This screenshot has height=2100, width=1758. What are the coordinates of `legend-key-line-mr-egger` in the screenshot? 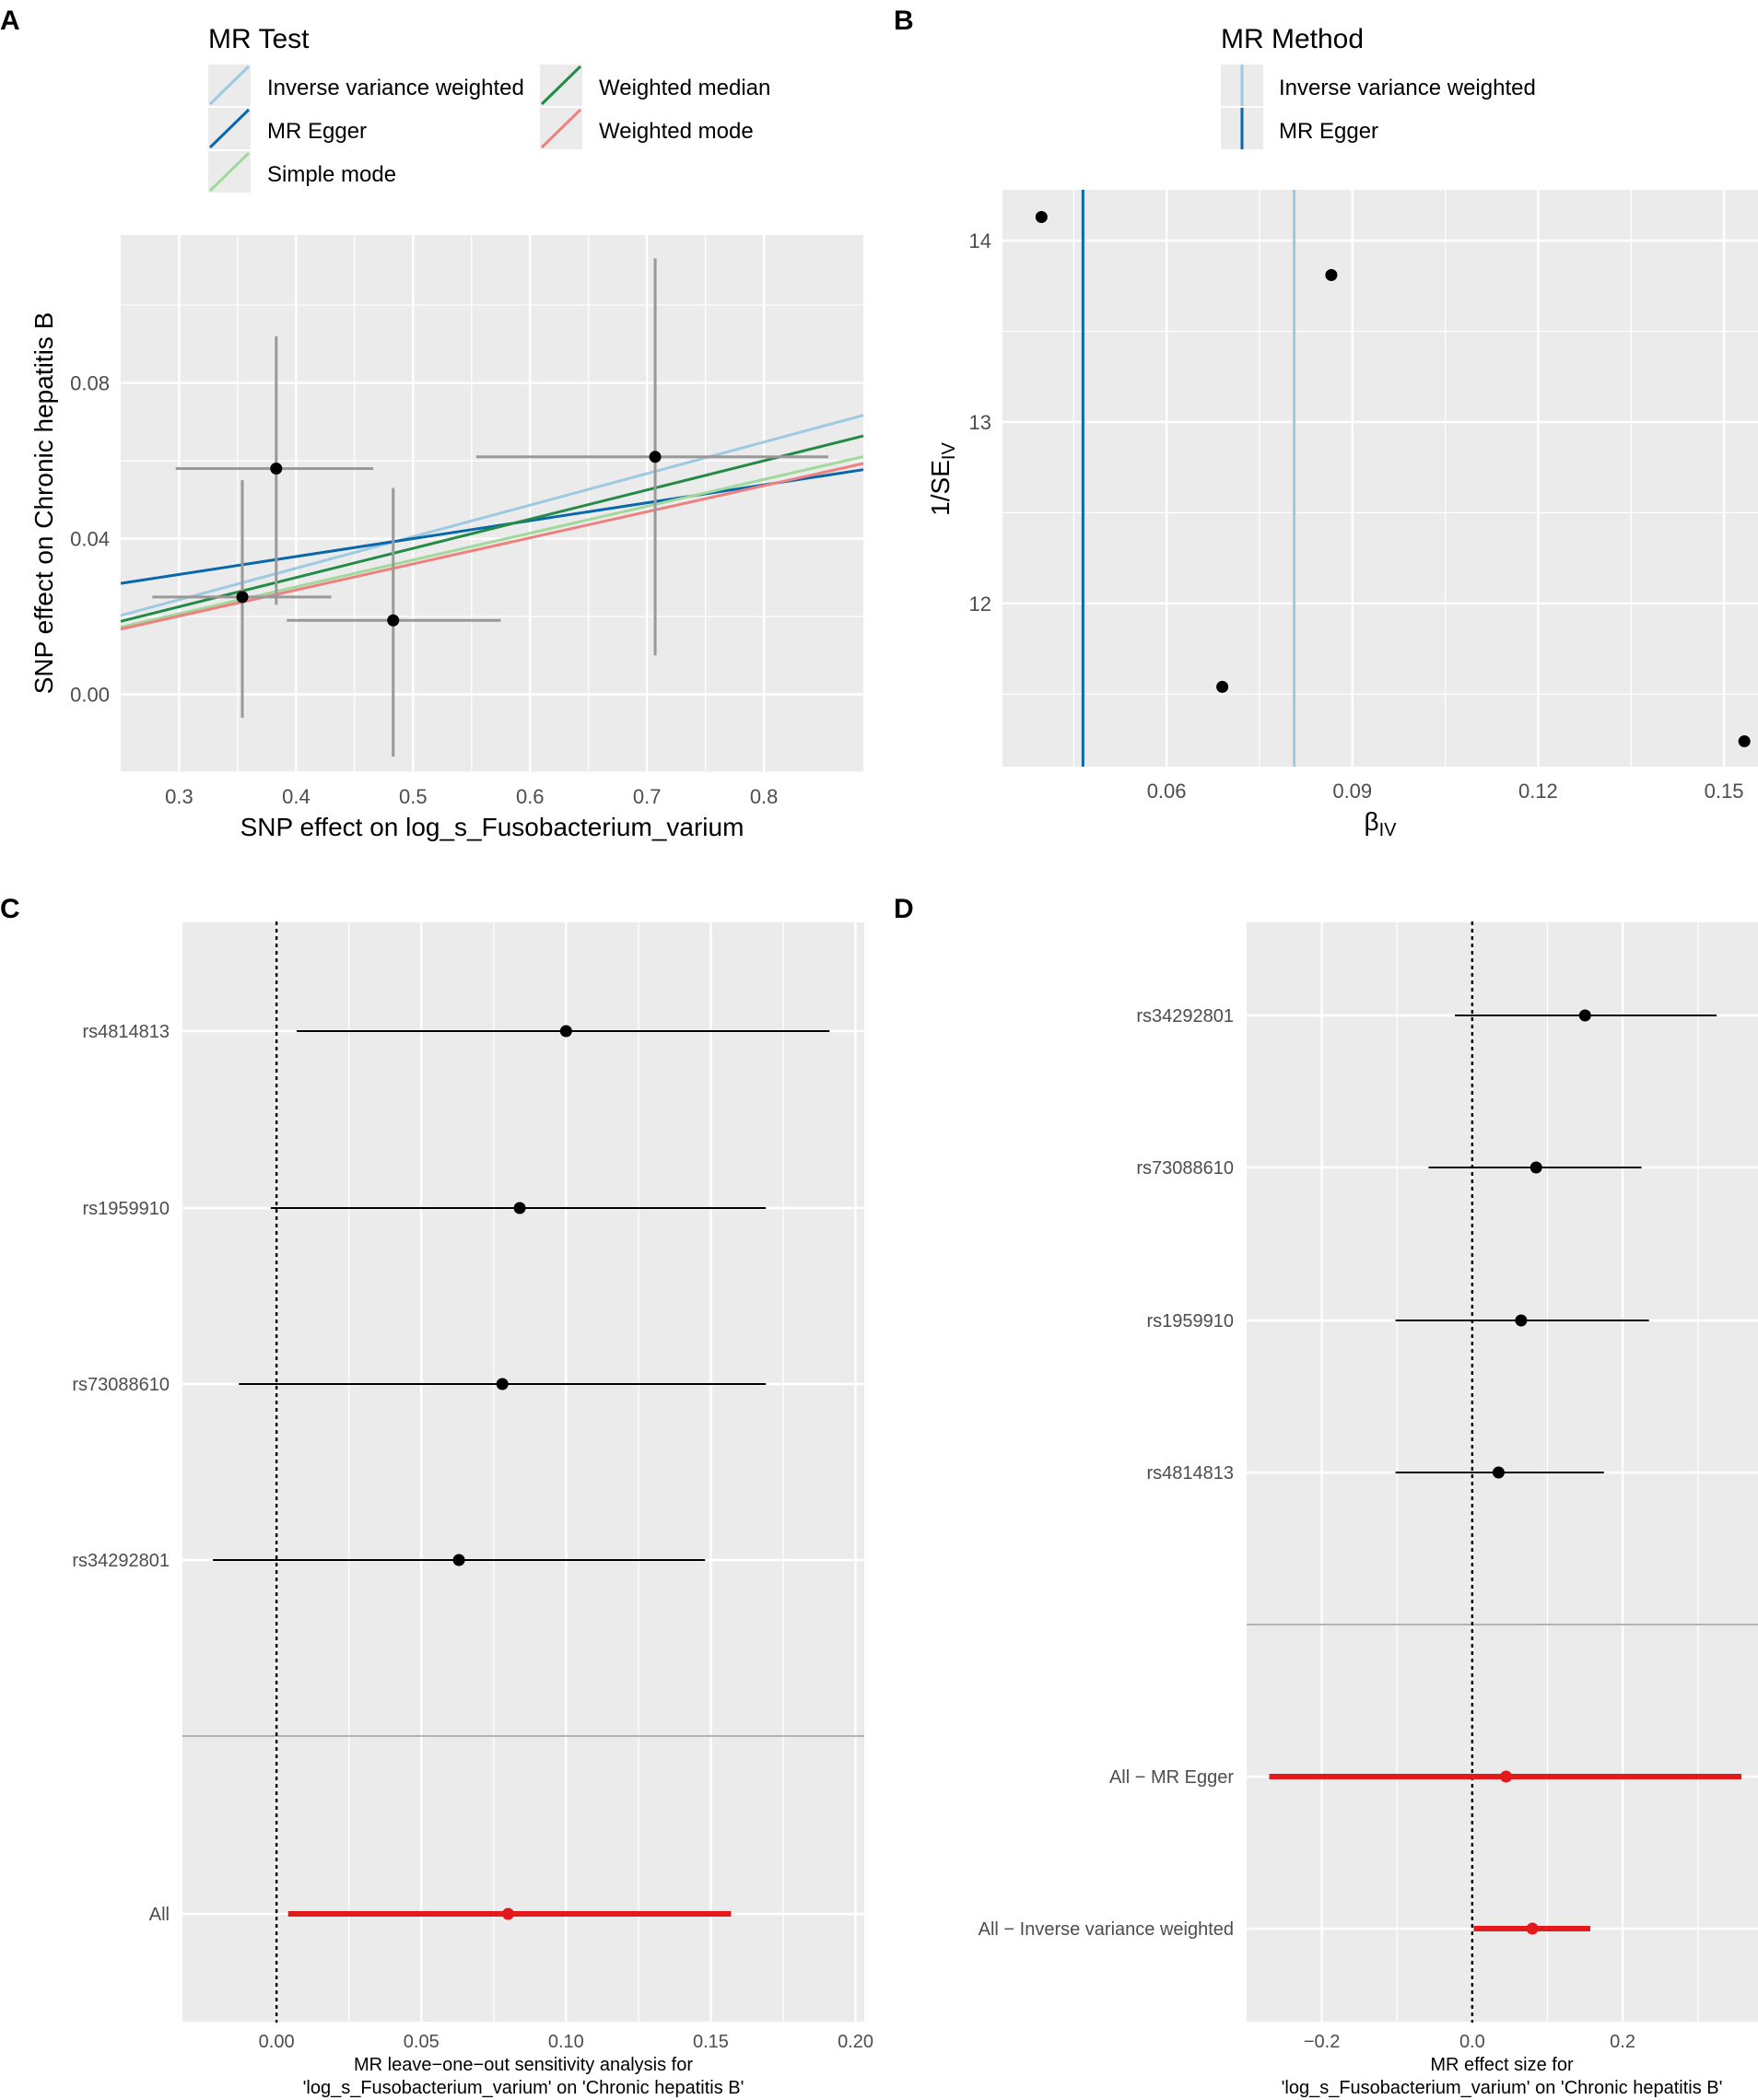 It's located at (229, 128).